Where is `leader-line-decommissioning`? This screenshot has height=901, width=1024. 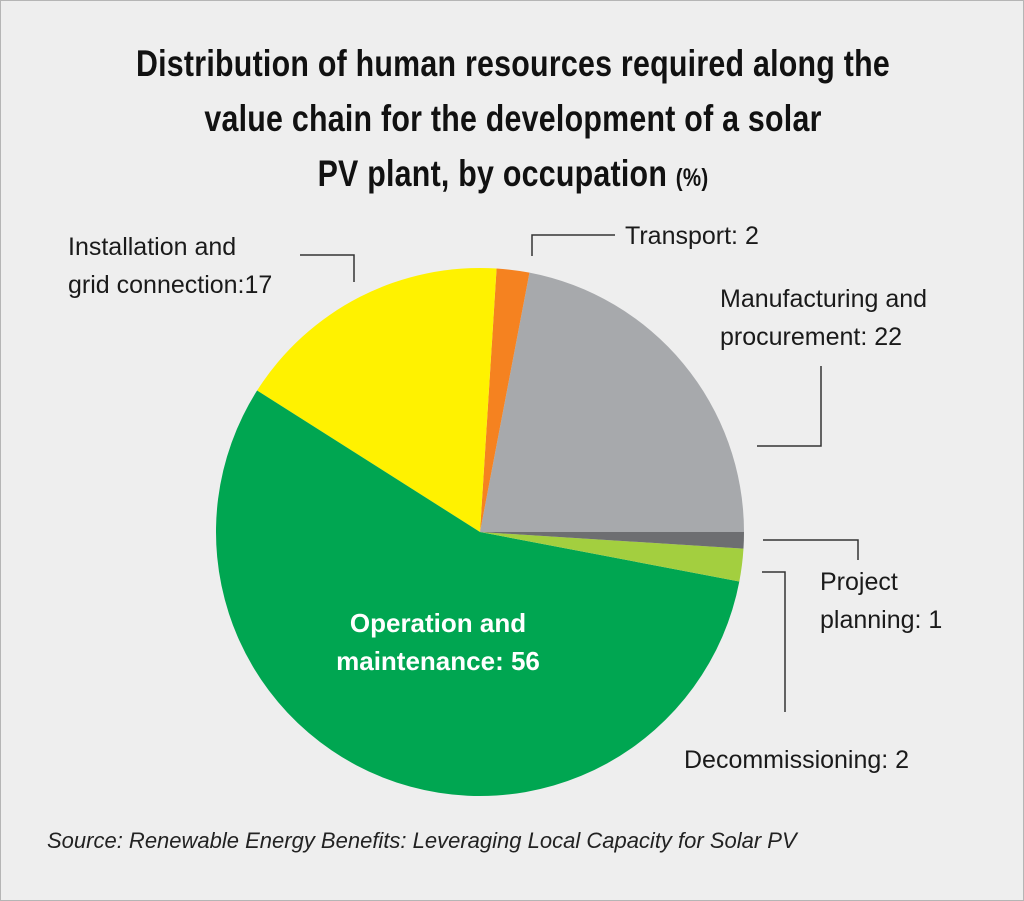
leader-line-decommissioning is located at coordinates (774, 641).